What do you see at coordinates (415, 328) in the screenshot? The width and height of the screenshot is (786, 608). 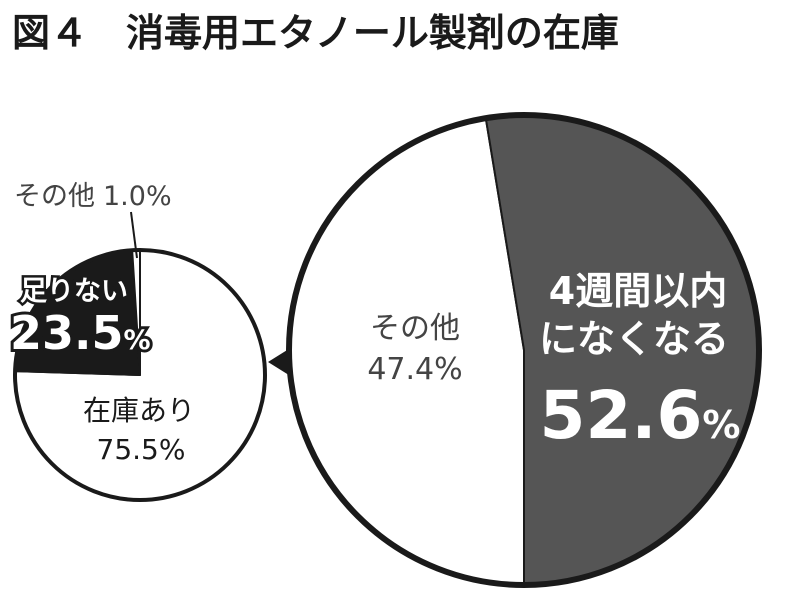 I see `big-other-slice-label: その他` at bounding box center [415, 328].